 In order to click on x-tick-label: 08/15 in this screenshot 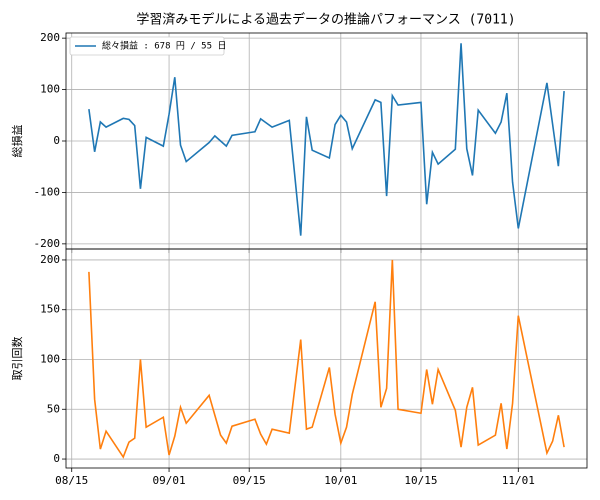, I will do `click(71, 480)`.